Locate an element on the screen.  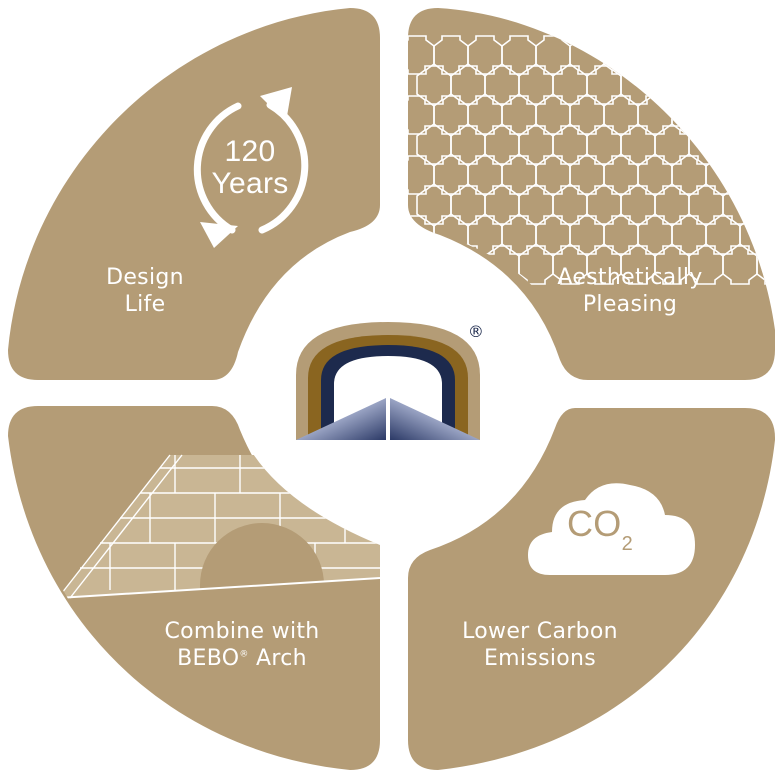
arch-line2: BEBO® Arch is located at coordinates (242, 658).